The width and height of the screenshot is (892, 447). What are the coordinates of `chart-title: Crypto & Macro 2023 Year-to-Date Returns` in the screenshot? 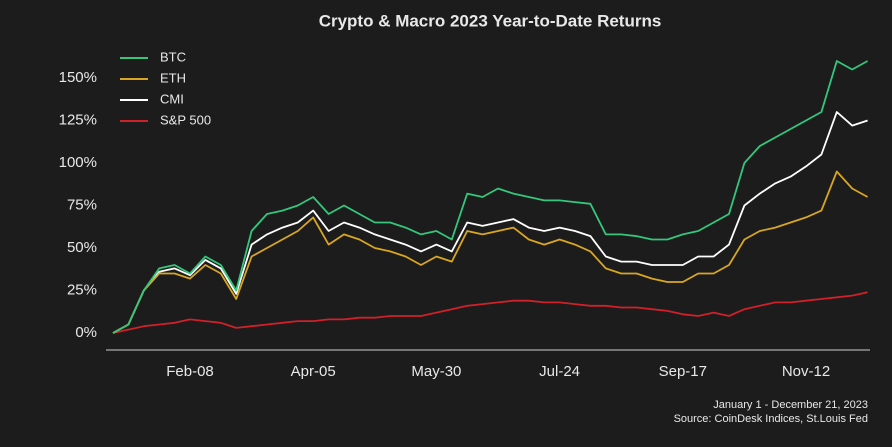 It's located at (490, 20).